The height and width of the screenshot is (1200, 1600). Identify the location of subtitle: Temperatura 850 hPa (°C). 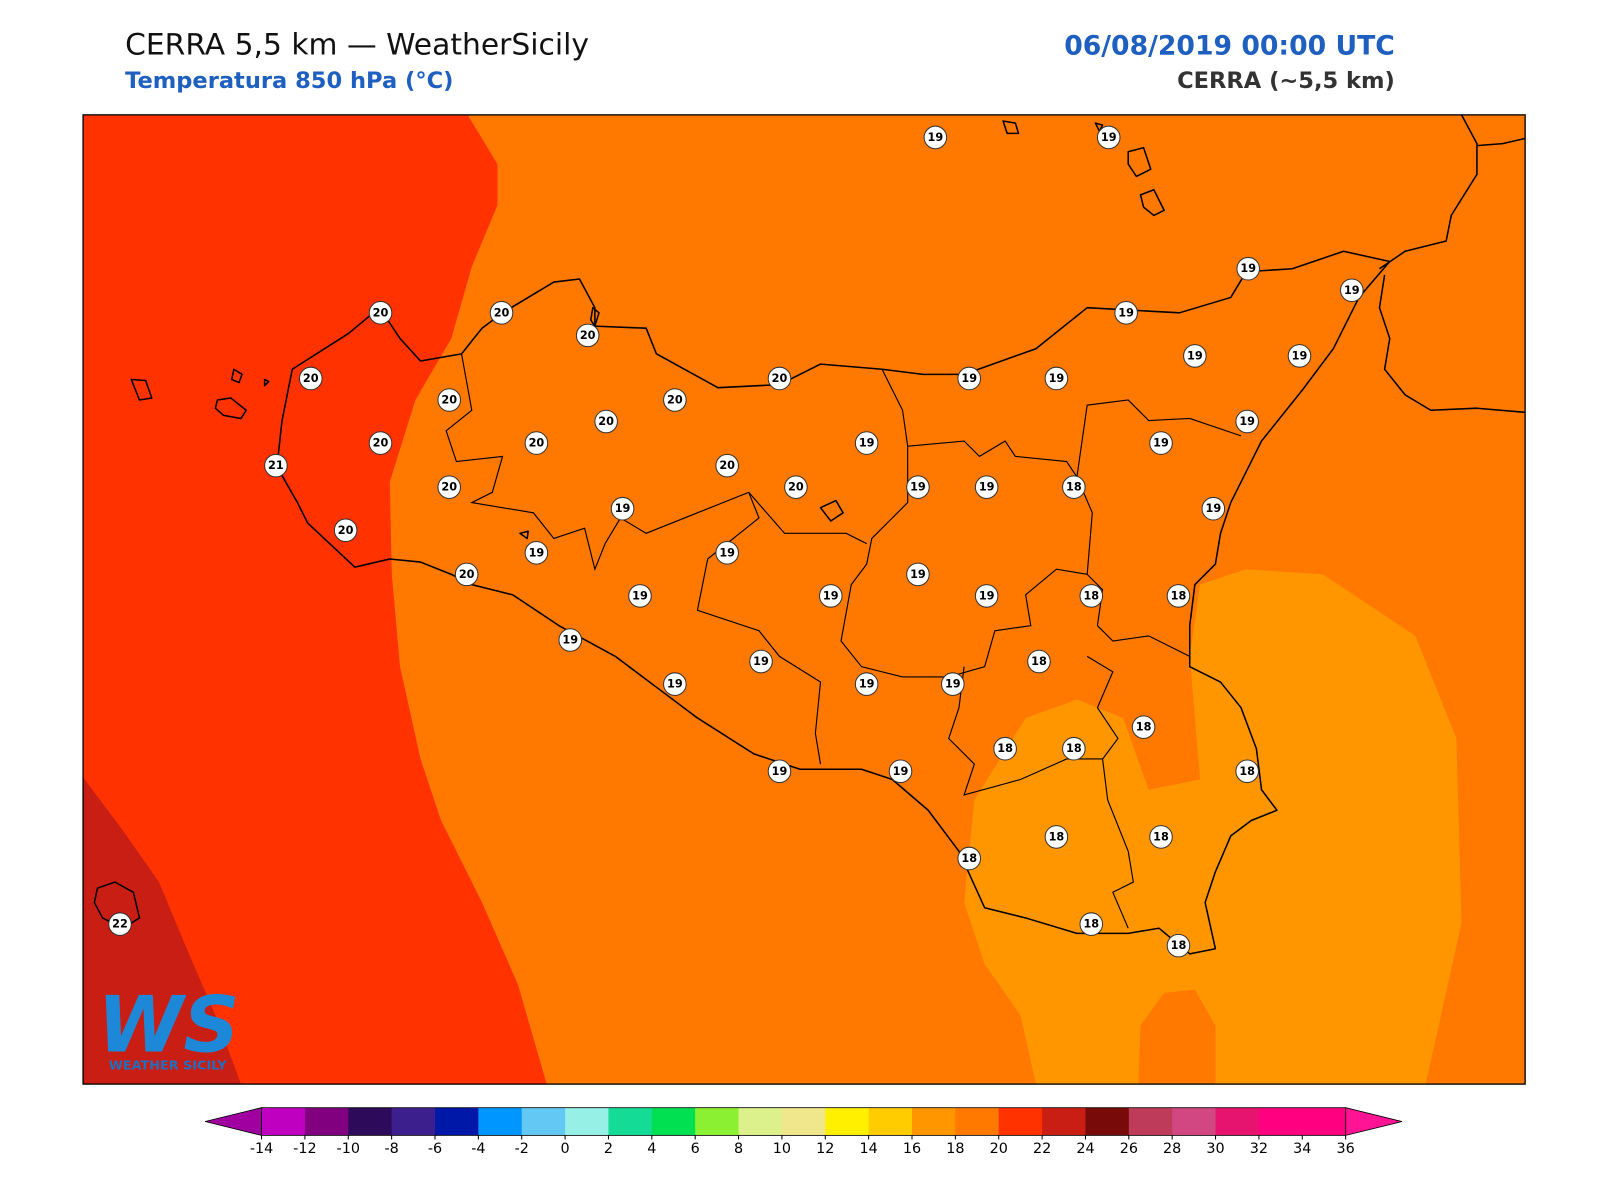
(289, 81).